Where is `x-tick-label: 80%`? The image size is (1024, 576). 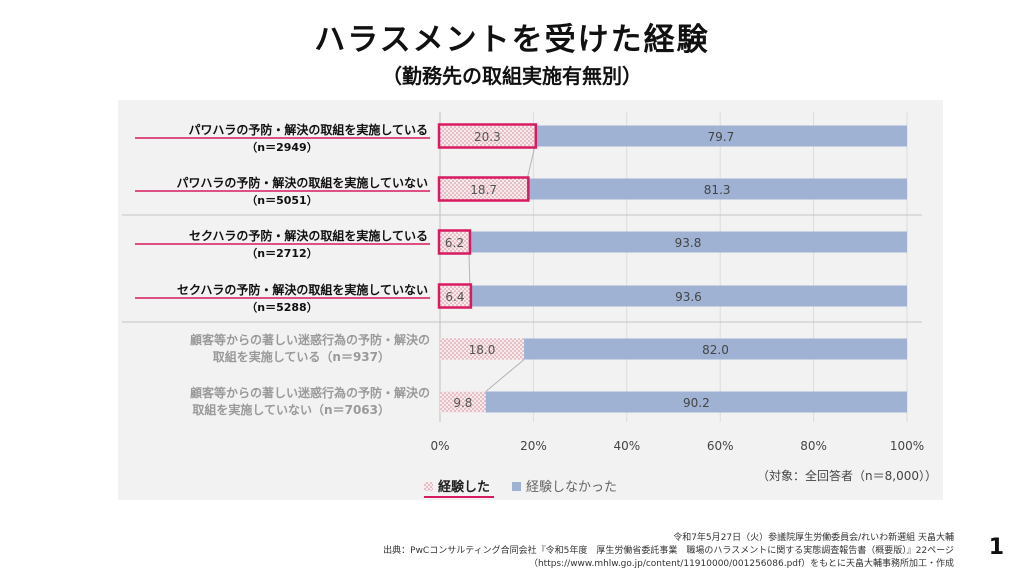 x-tick-label: 80% is located at coordinates (813, 446).